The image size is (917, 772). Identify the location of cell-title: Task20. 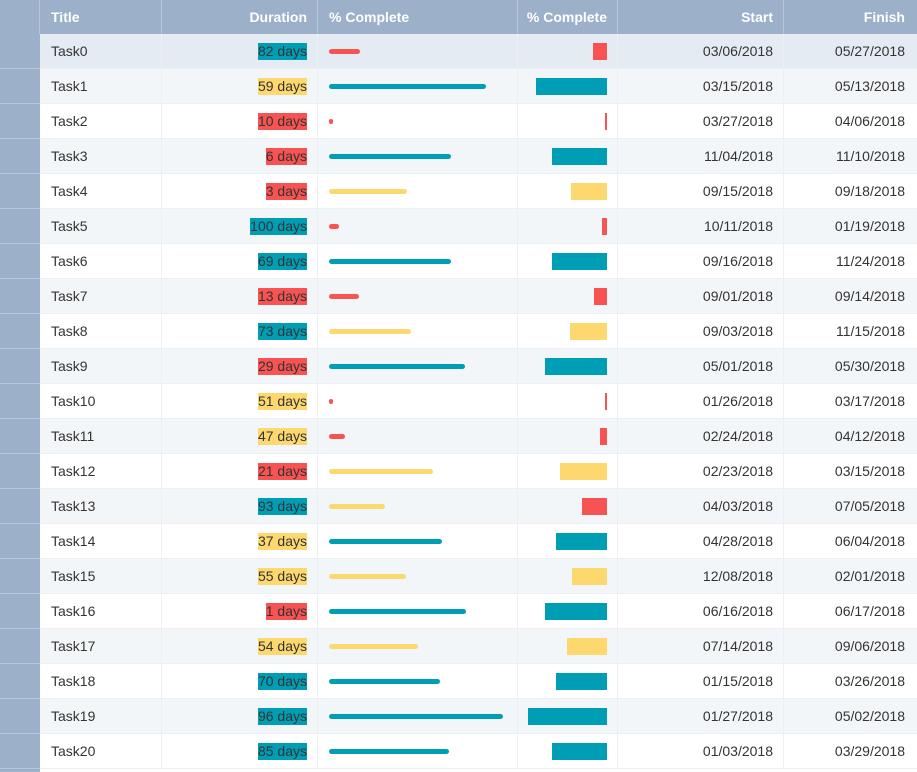
(101, 751).